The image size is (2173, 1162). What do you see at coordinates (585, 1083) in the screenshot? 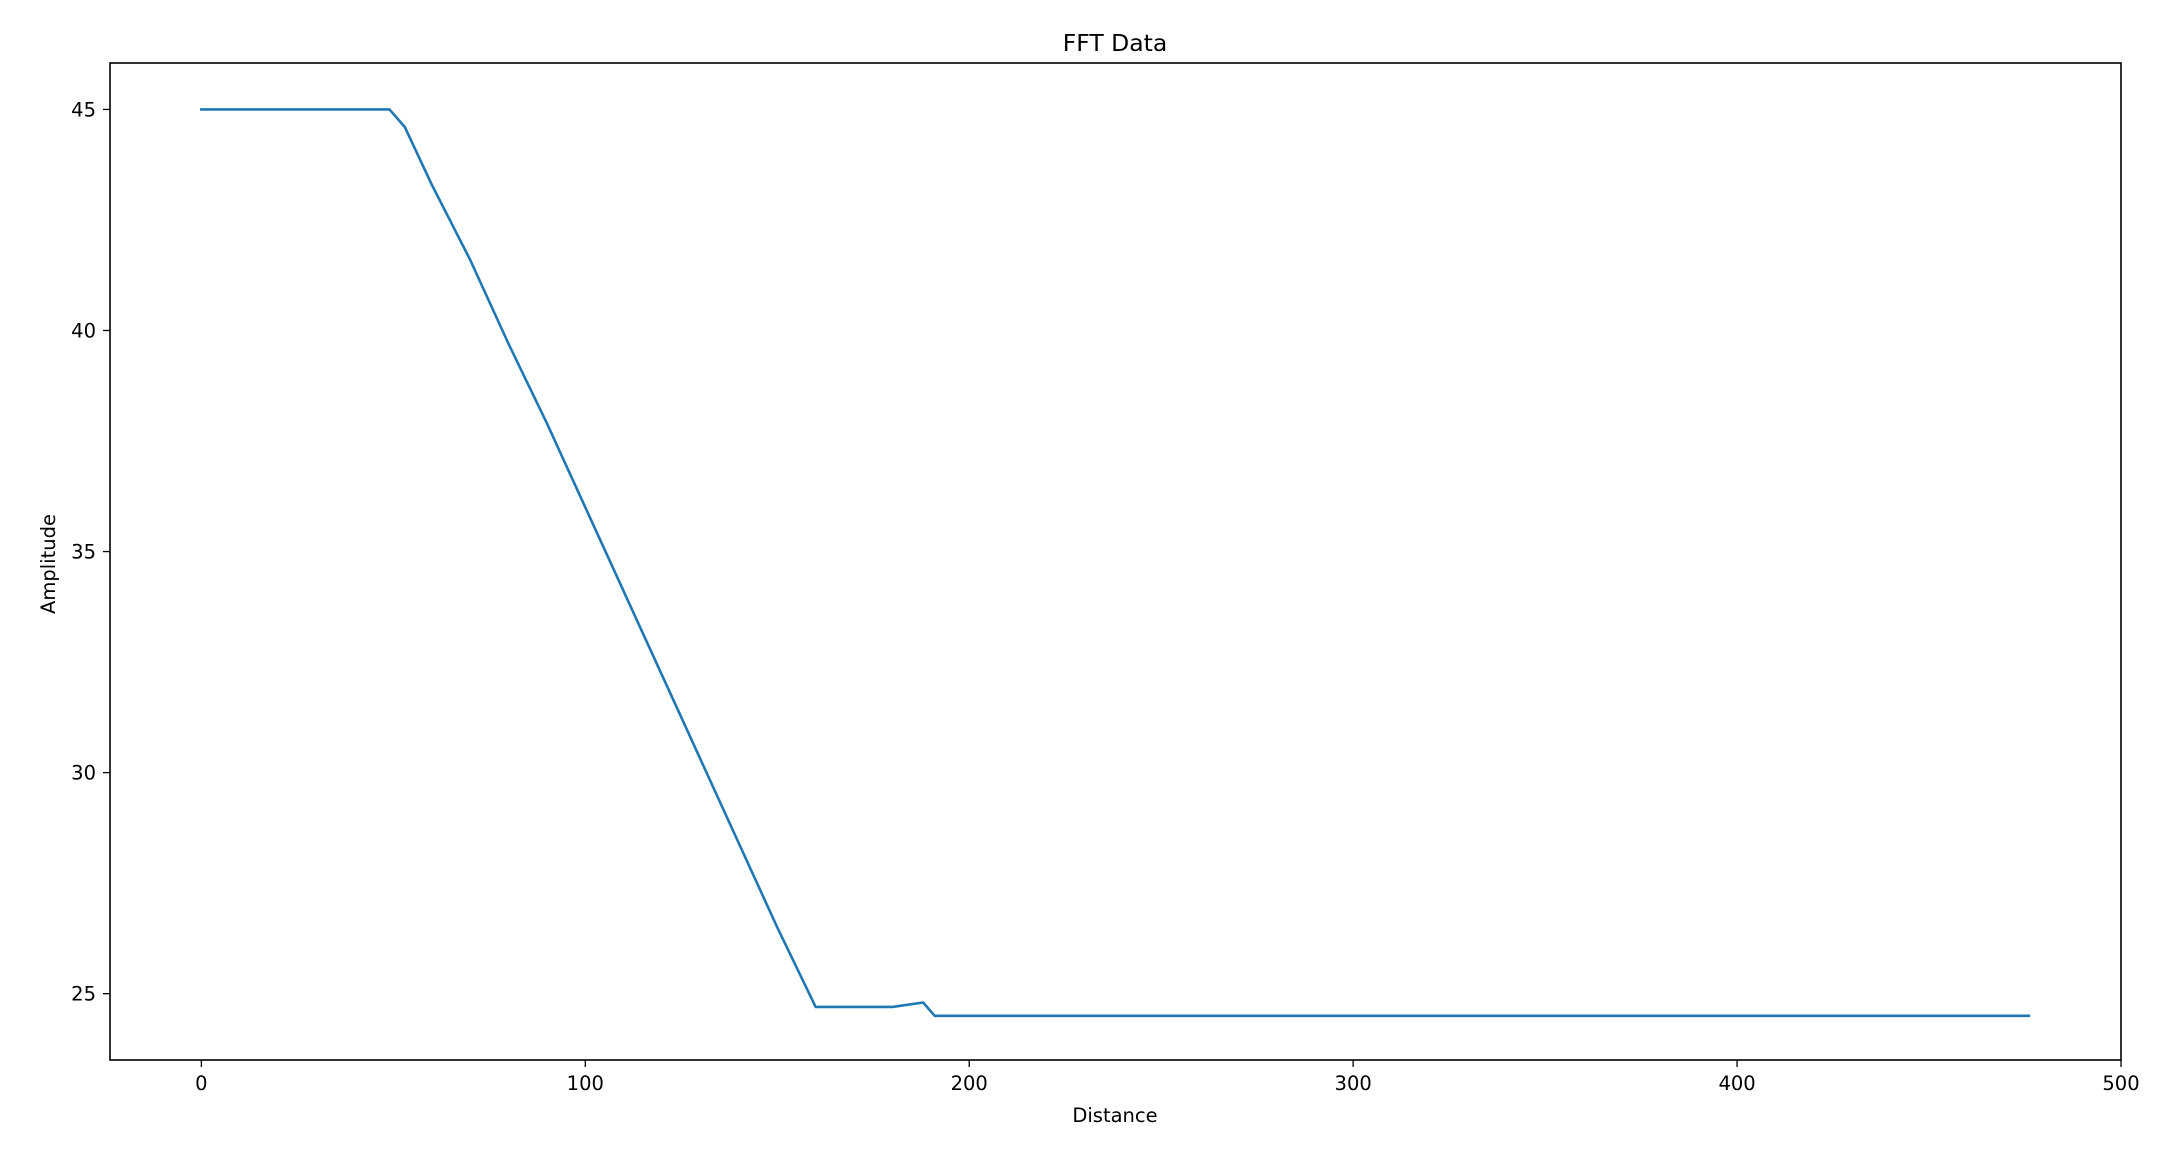
I see `x-tick-label: 100` at bounding box center [585, 1083].